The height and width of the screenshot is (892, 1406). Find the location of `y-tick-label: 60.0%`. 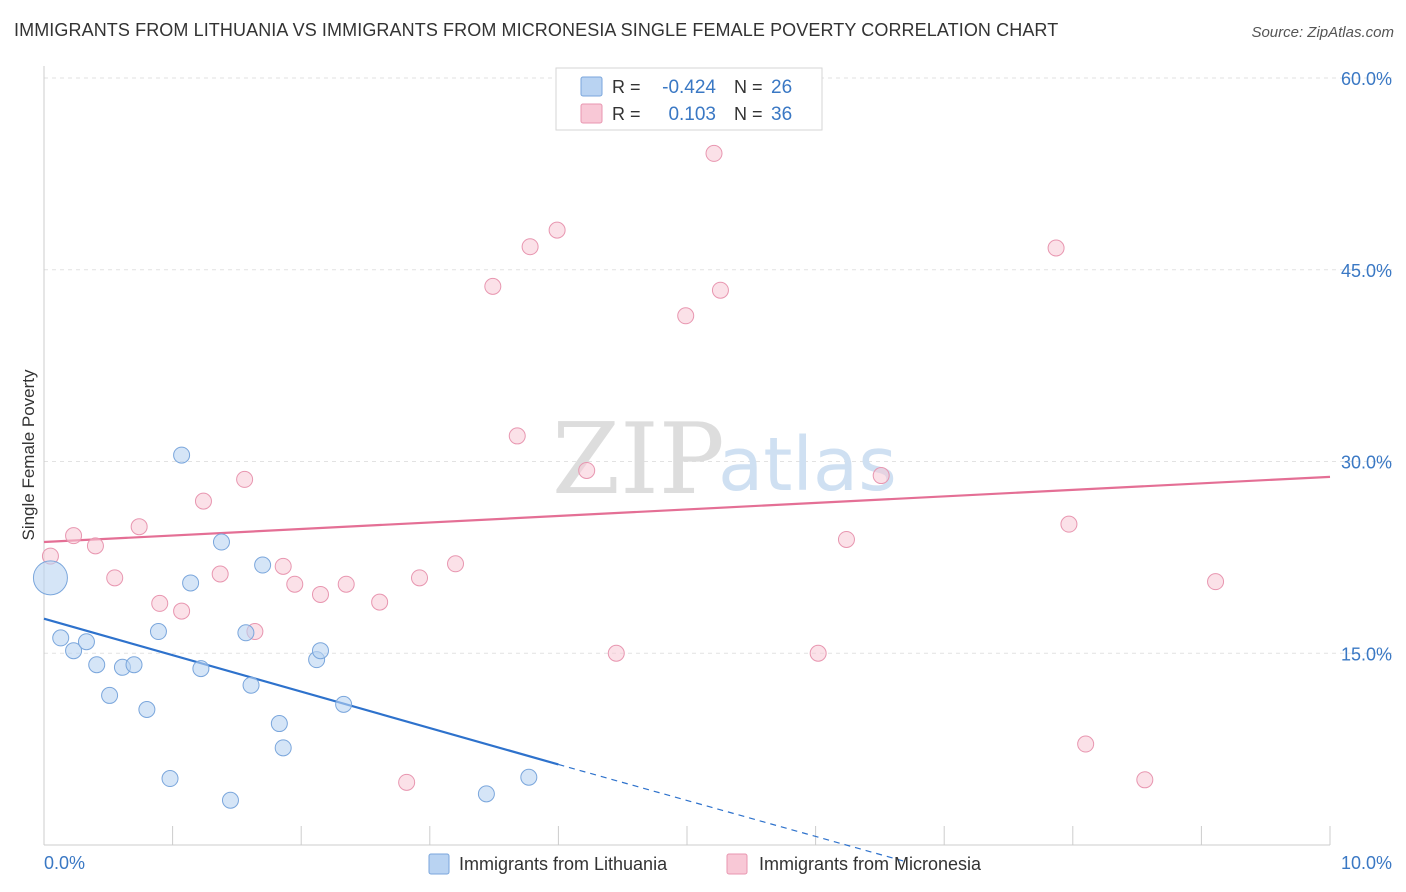

y-tick-label: 60.0% is located at coordinates (1366, 79).